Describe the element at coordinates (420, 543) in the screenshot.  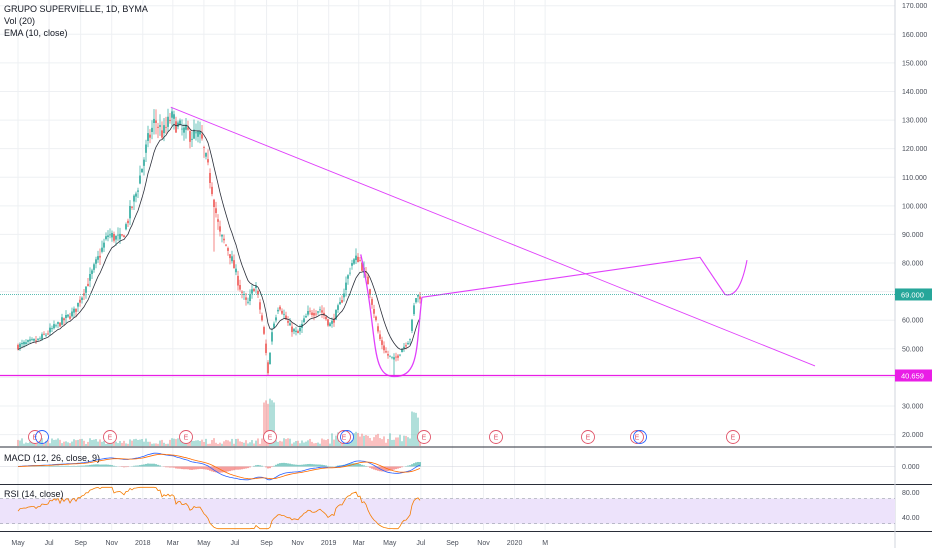
I see `time-tick-label: Jul` at that location.